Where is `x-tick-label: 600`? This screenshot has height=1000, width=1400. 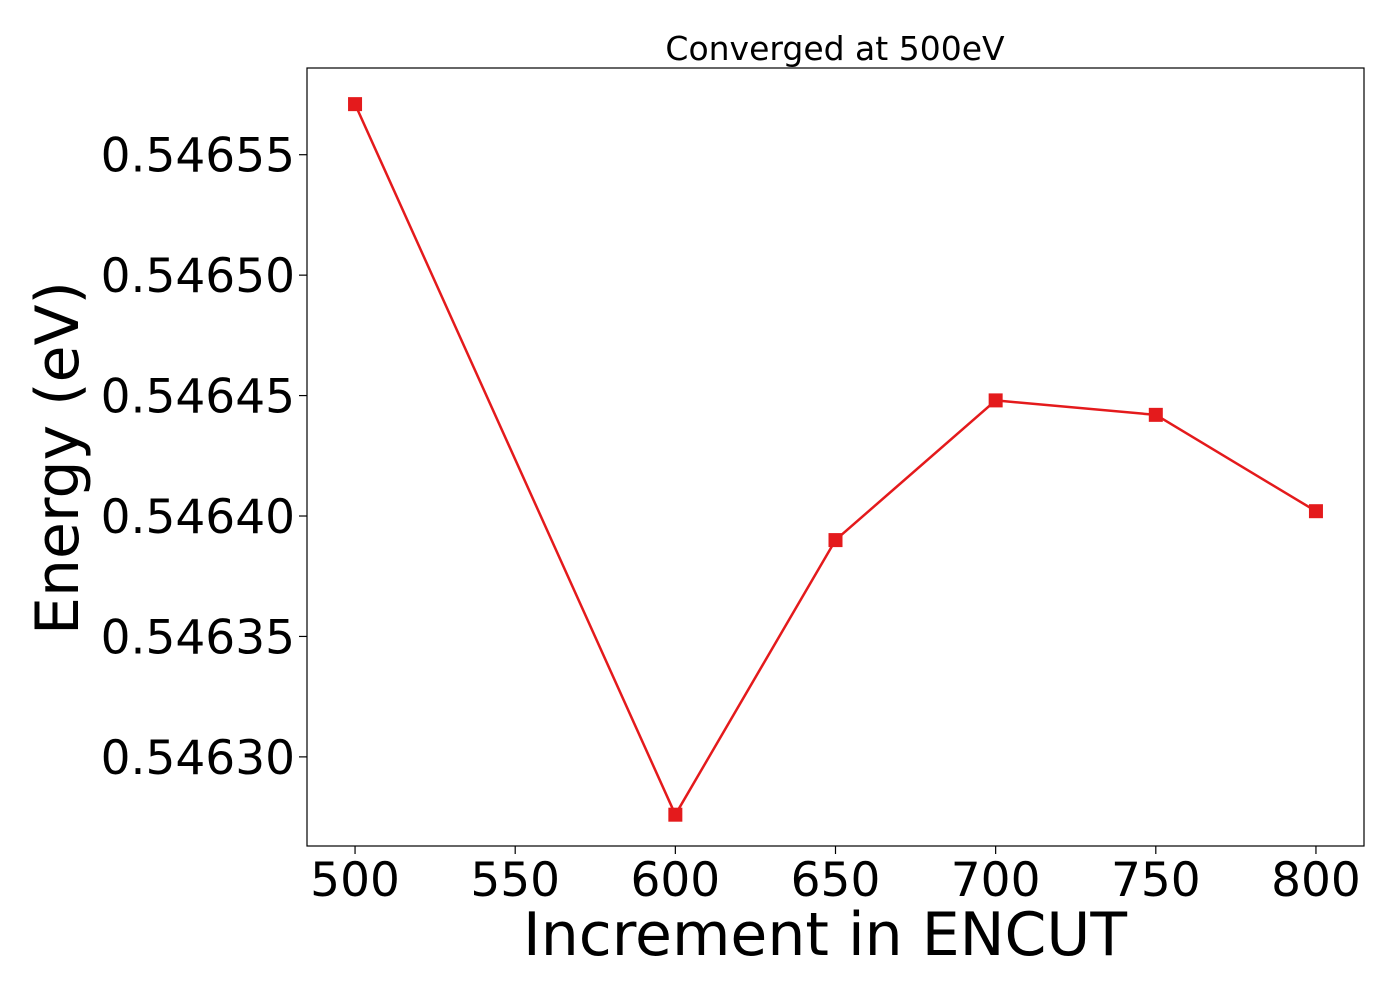
x-tick-label: 600 is located at coordinates (675, 880).